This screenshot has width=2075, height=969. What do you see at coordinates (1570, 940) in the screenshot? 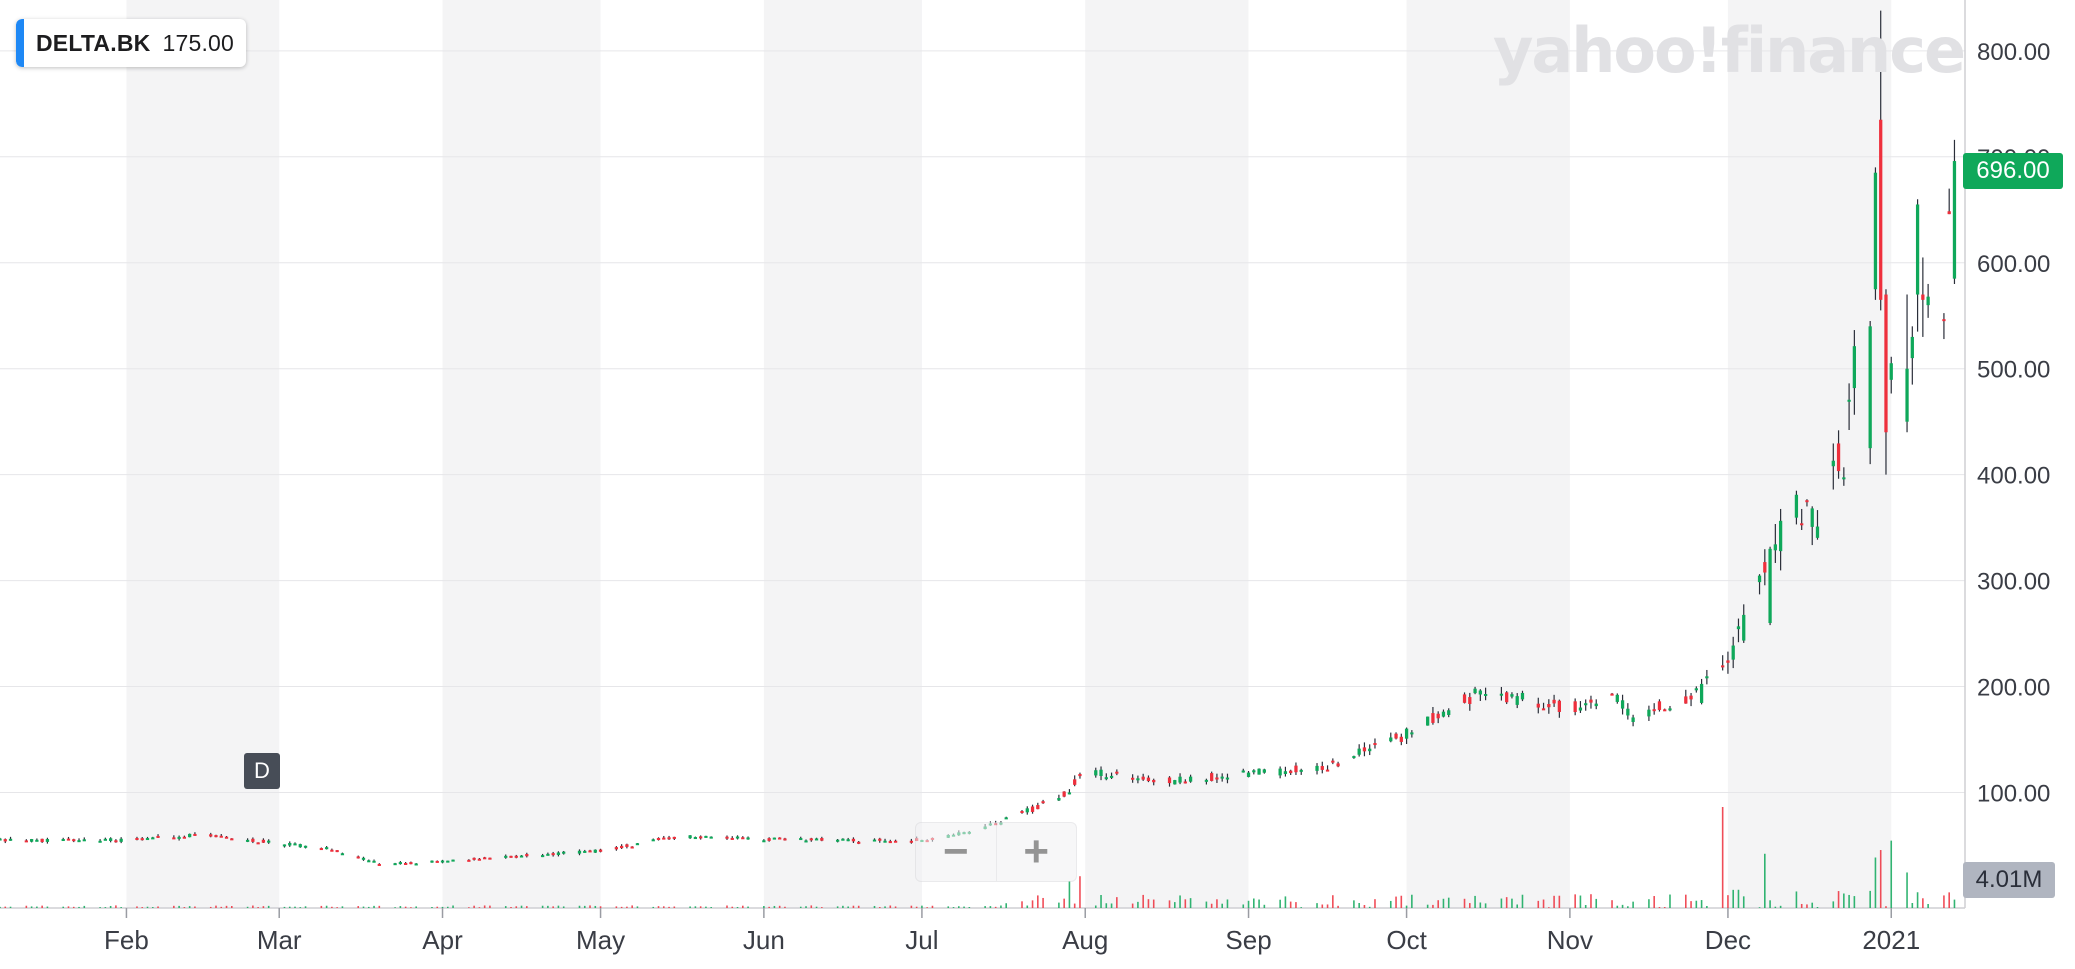
I see `x-tick-label: Nov` at bounding box center [1570, 940].